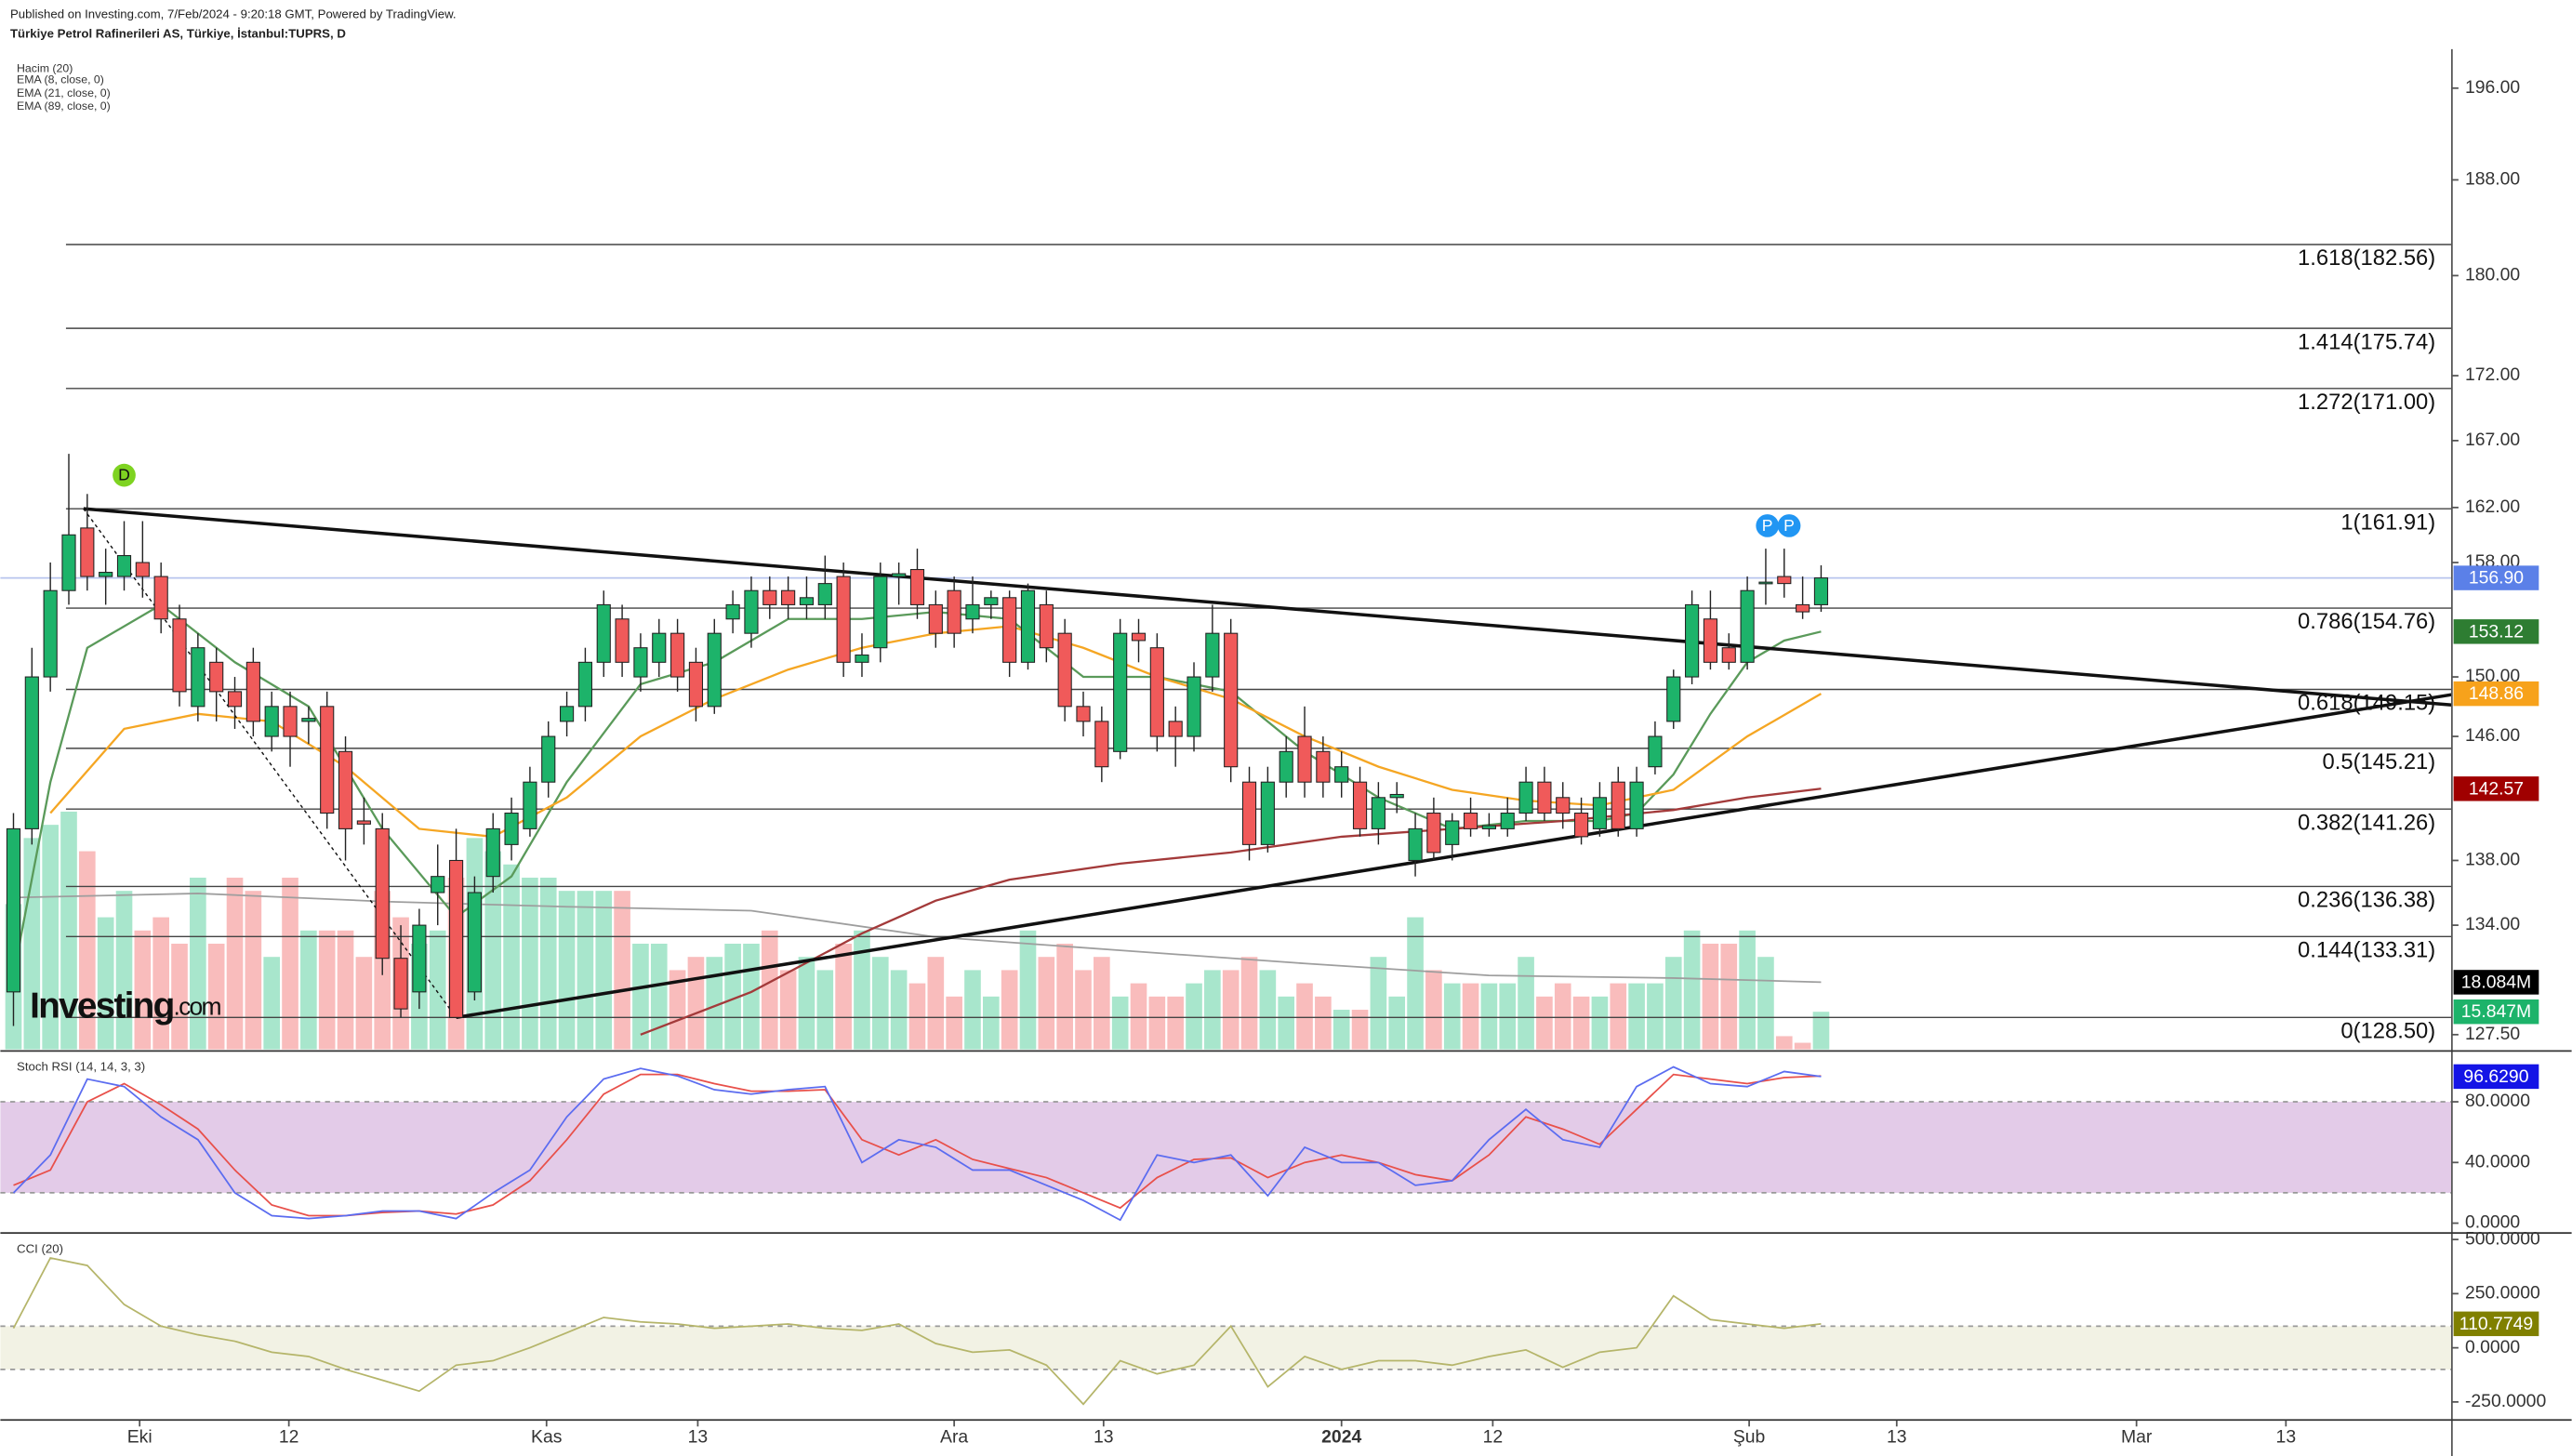 The image size is (2572, 1456). What do you see at coordinates (270, 763) in the screenshot?
I see `trendline` at bounding box center [270, 763].